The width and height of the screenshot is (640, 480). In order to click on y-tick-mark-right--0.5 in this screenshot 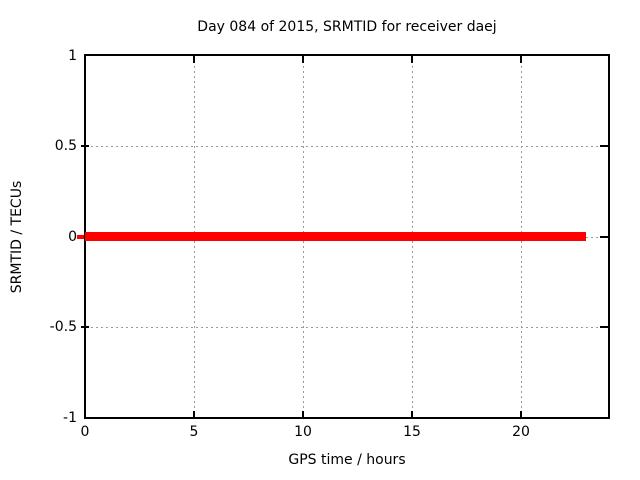, I will do `click(604, 327)`.